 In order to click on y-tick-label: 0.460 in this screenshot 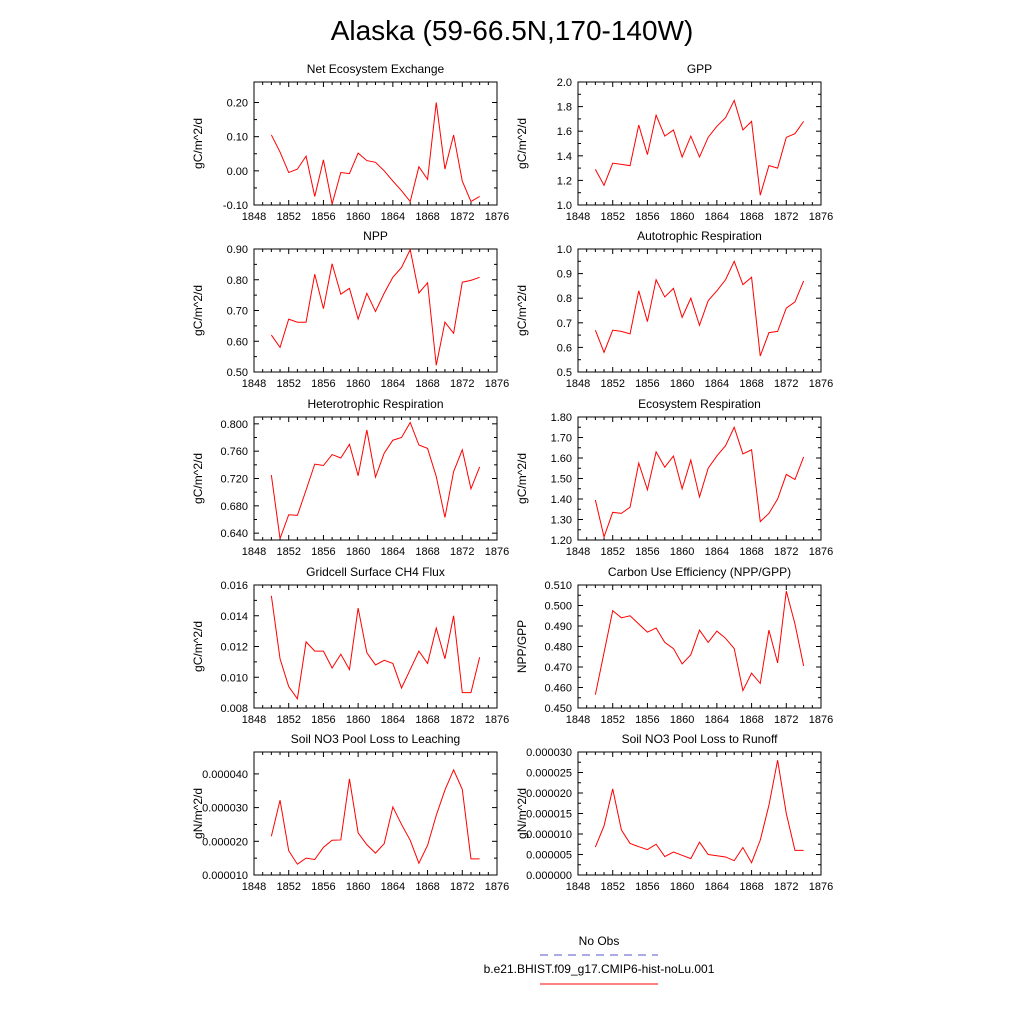, I will do `click(558, 689)`.